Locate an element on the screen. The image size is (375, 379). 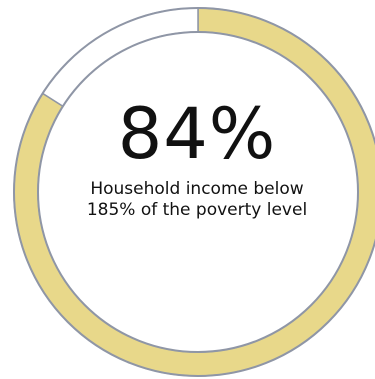
caption-line-2: 185% of the poverty level is located at coordinates (197, 210).